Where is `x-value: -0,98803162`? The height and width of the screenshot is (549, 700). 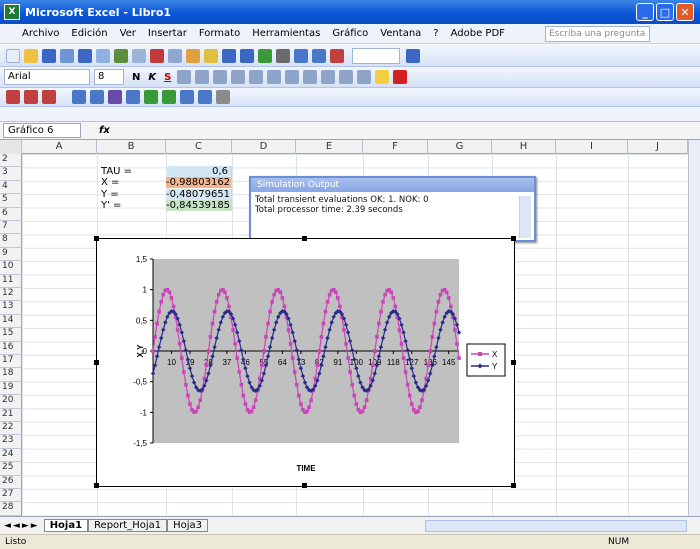 x-value: -0,98803162 is located at coordinates (199, 182).